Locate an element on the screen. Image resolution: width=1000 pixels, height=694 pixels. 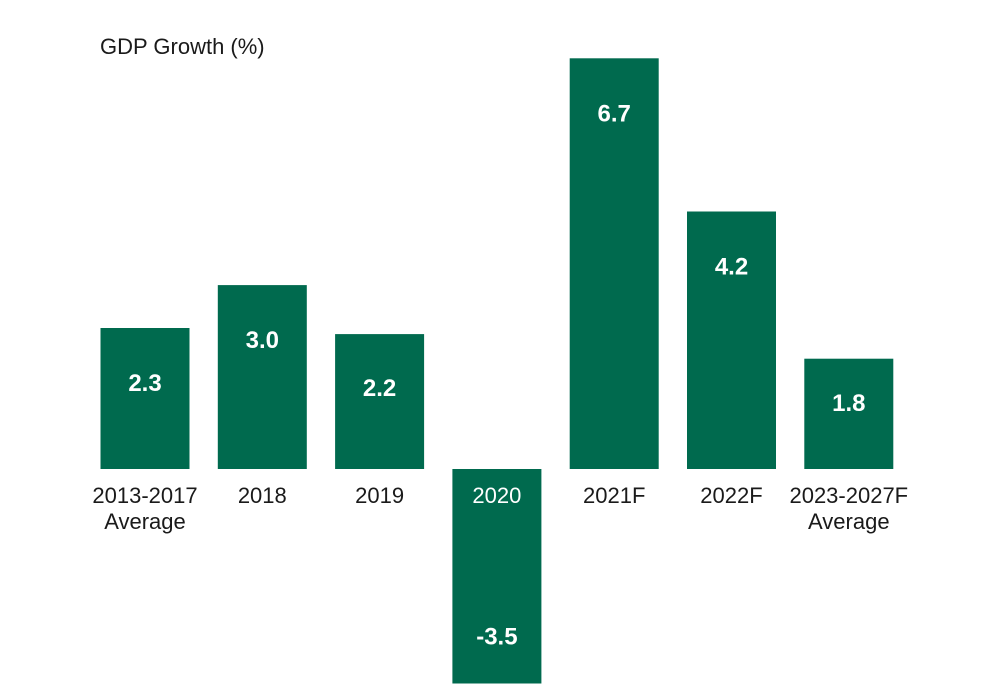
bar-2023-2027f-average is located at coordinates (849, 413).